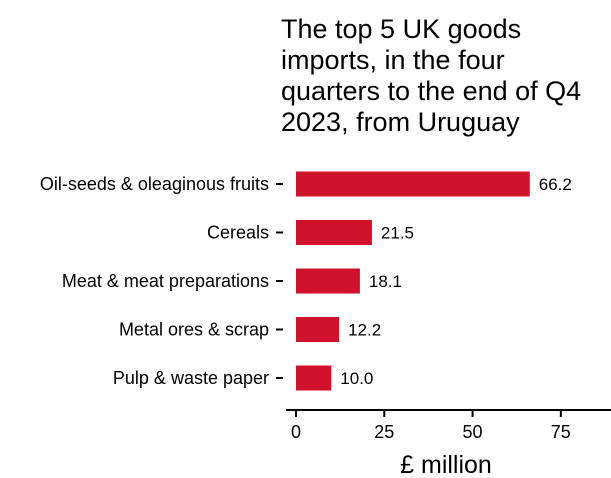  Describe the element at coordinates (561, 432) in the screenshot. I see `x-tick-label: 75` at that location.